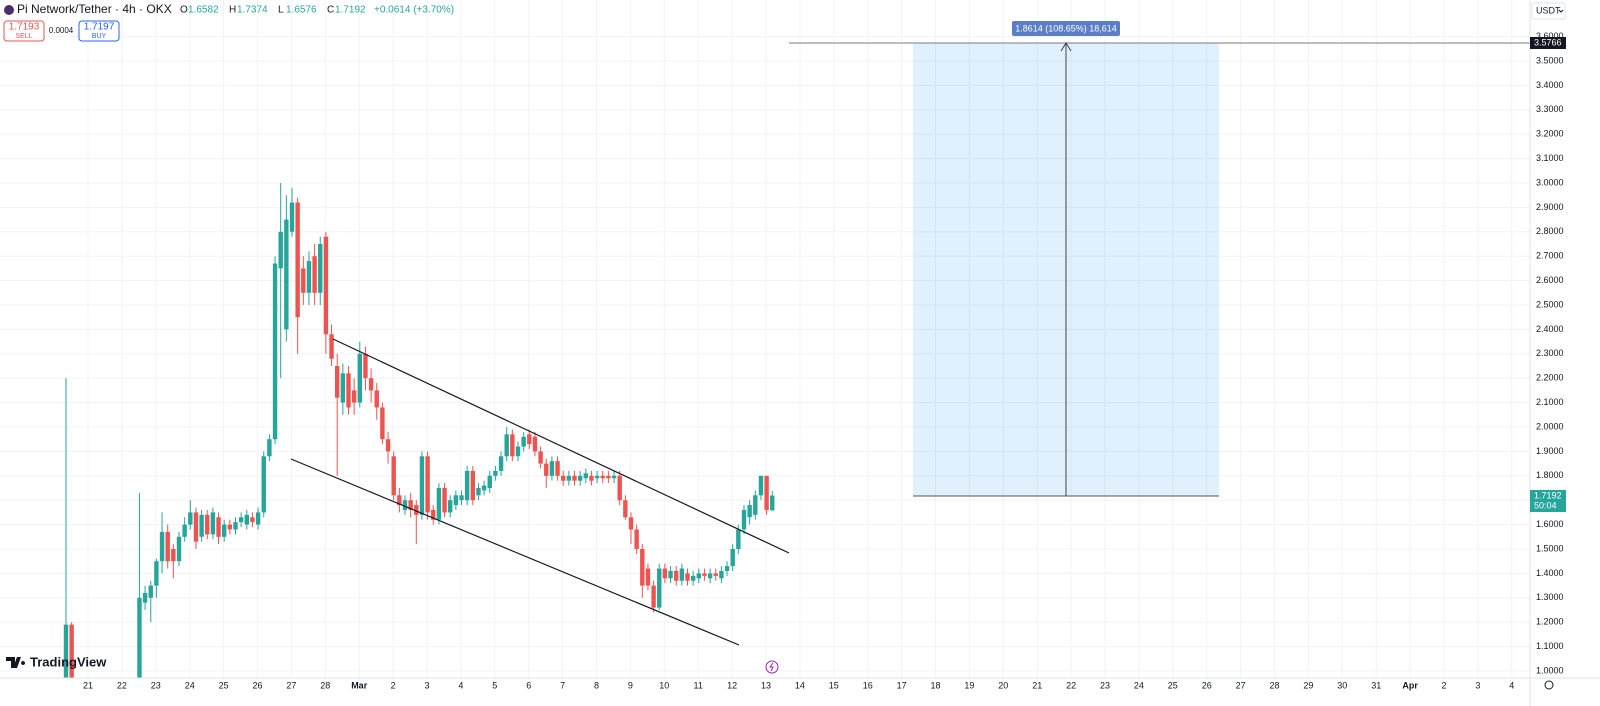 The image size is (1600, 706). What do you see at coordinates (61, 30) in the screenshot?
I see `spread: 0.0004` at bounding box center [61, 30].